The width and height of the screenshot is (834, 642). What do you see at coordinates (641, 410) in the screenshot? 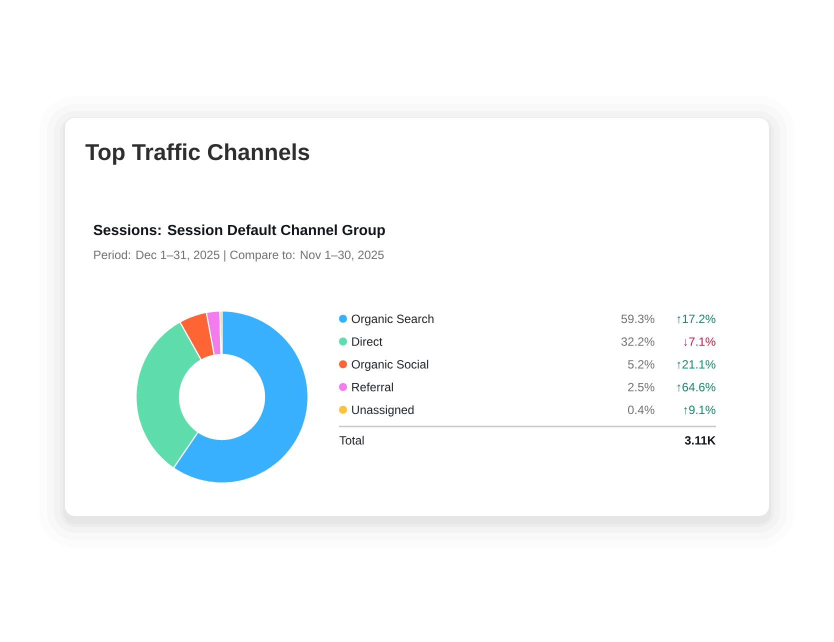
I see `data-label: 0.4%` at bounding box center [641, 410].